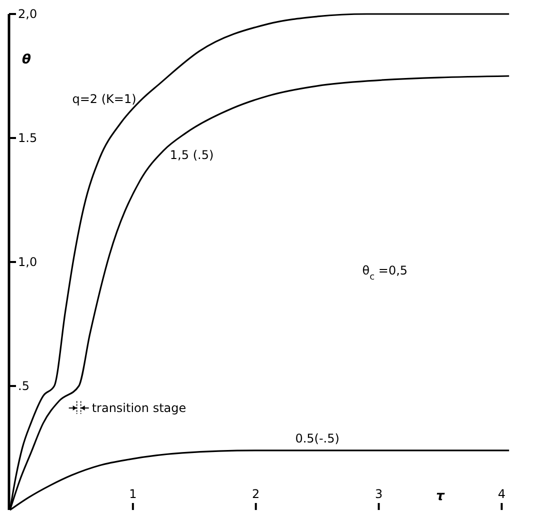 The height and width of the screenshot is (511, 540). What do you see at coordinates (317, 438) in the screenshot?
I see `annotation: 0.5(-.5)` at bounding box center [317, 438].